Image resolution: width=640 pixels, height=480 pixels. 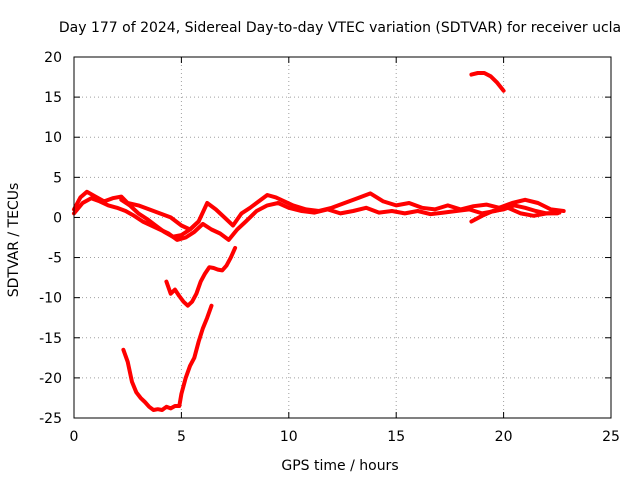 What do you see at coordinates (55, 259) in the screenshot?
I see `y-tick-label: -5` at bounding box center [55, 259].